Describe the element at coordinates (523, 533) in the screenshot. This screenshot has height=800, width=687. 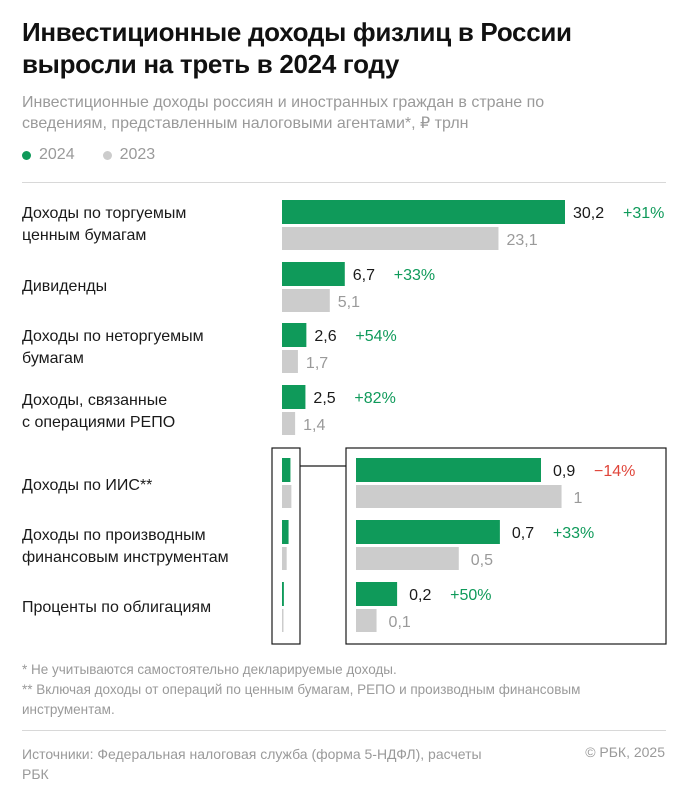
I see `value-label-2024: 0,7` at that location.